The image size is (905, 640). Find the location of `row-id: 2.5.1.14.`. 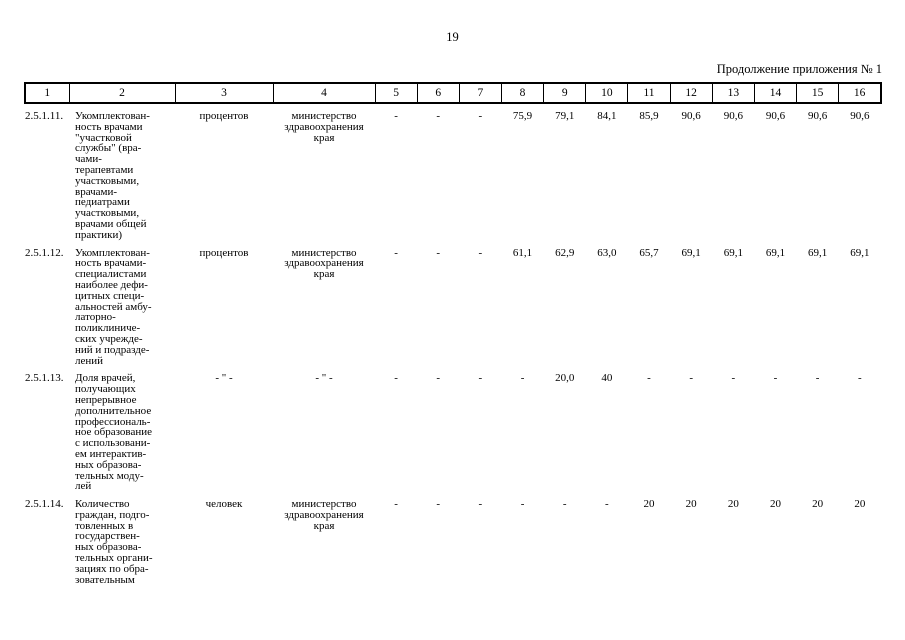

row-id: 2.5.1.14. is located at coordinates (44, 504).